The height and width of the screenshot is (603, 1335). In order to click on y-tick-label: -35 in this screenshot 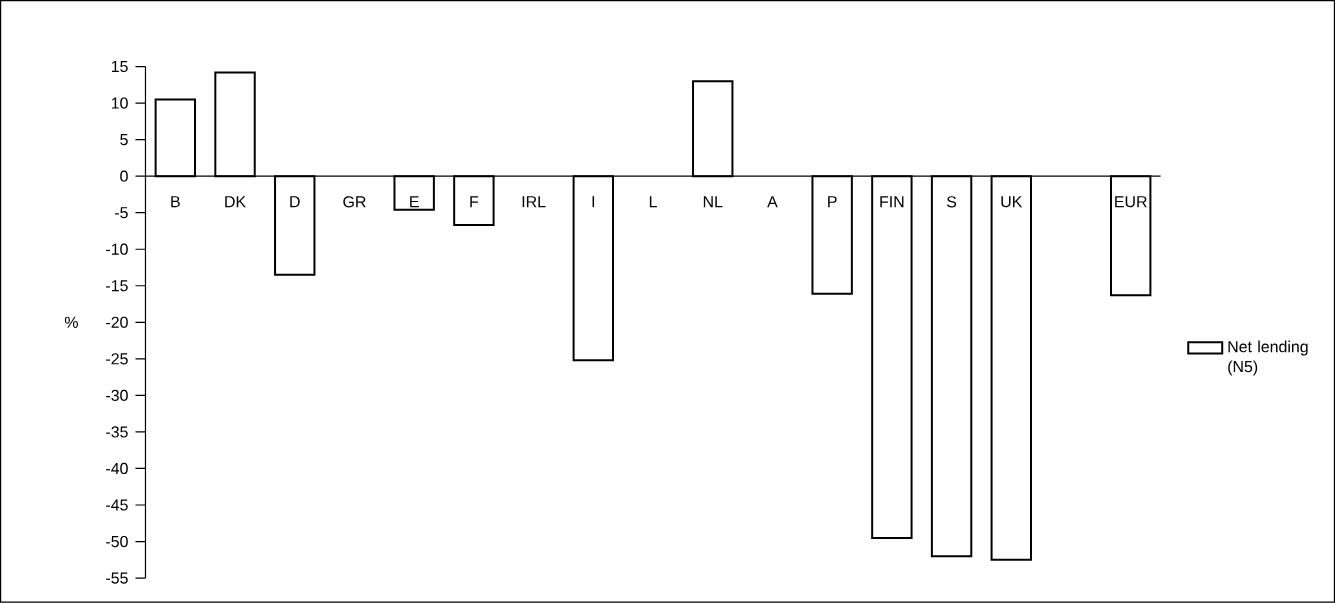, I will do `click(117, 432)`.